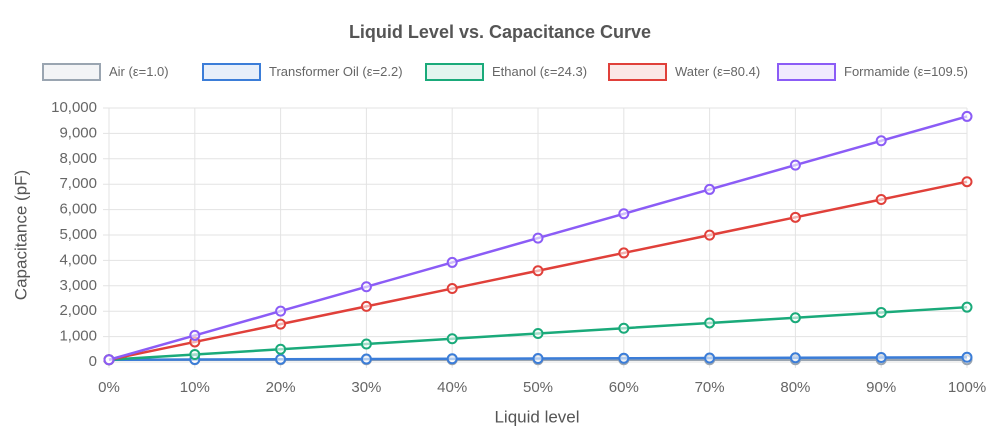  Describe the element at coordinates (195, 387) in the screenshot. I see `x-tick-label: 10%` at that location.